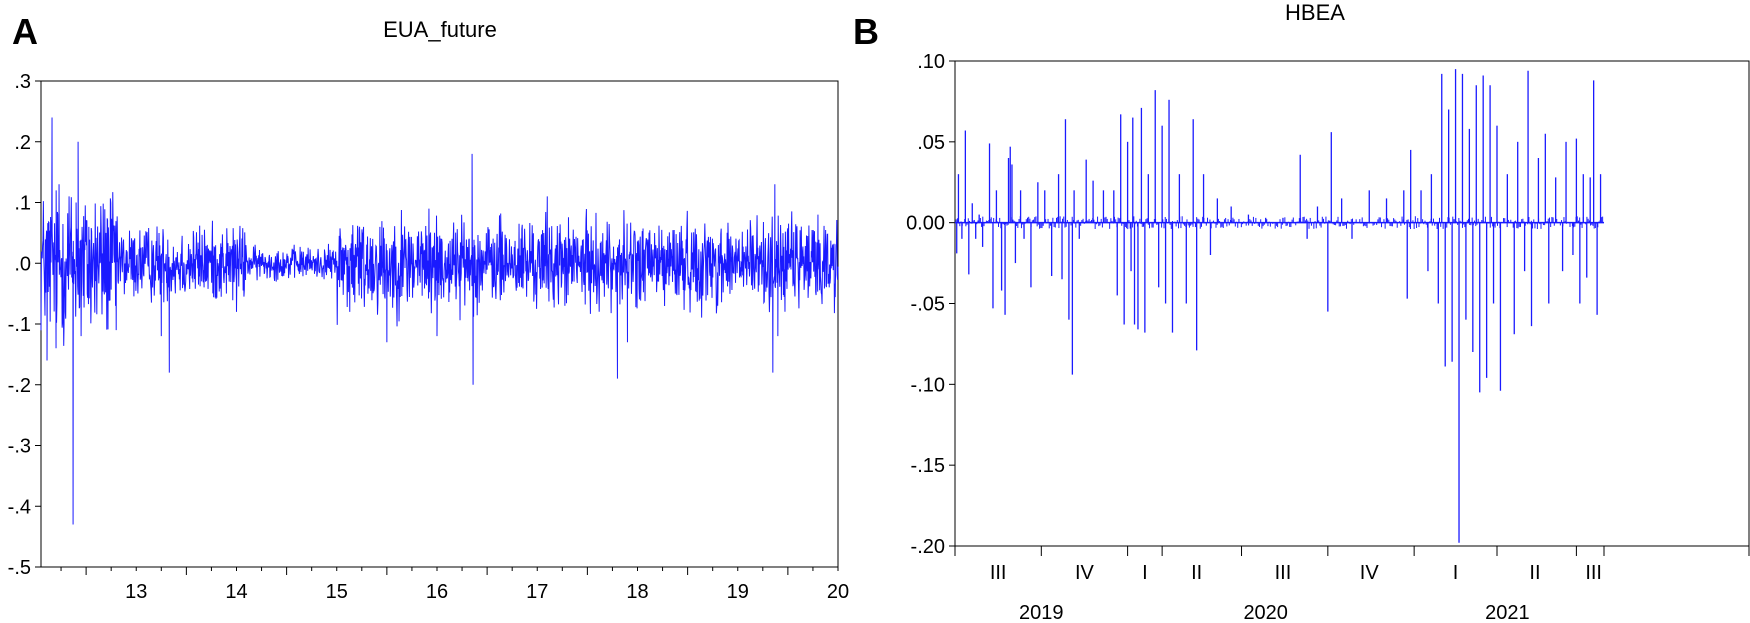  What do you see at coordinates (337, 592) in the screenshot?
I see `x-tick-label: 15` at bounding box center [337, 592].